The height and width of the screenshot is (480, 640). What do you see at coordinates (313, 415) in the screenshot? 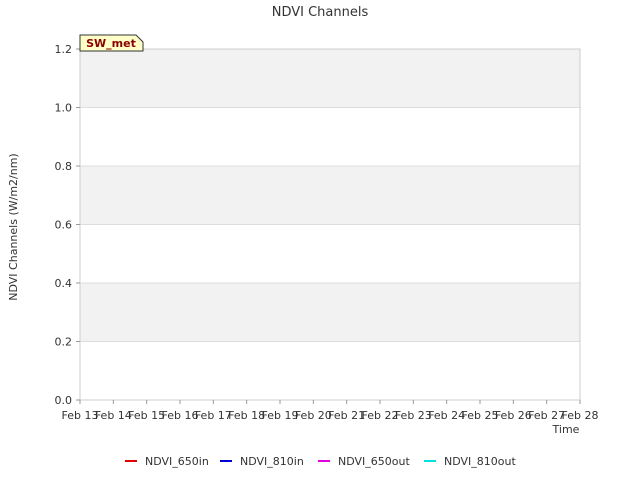
I see `x-tick-label: Feb 20` at bounding box center [313, 415].